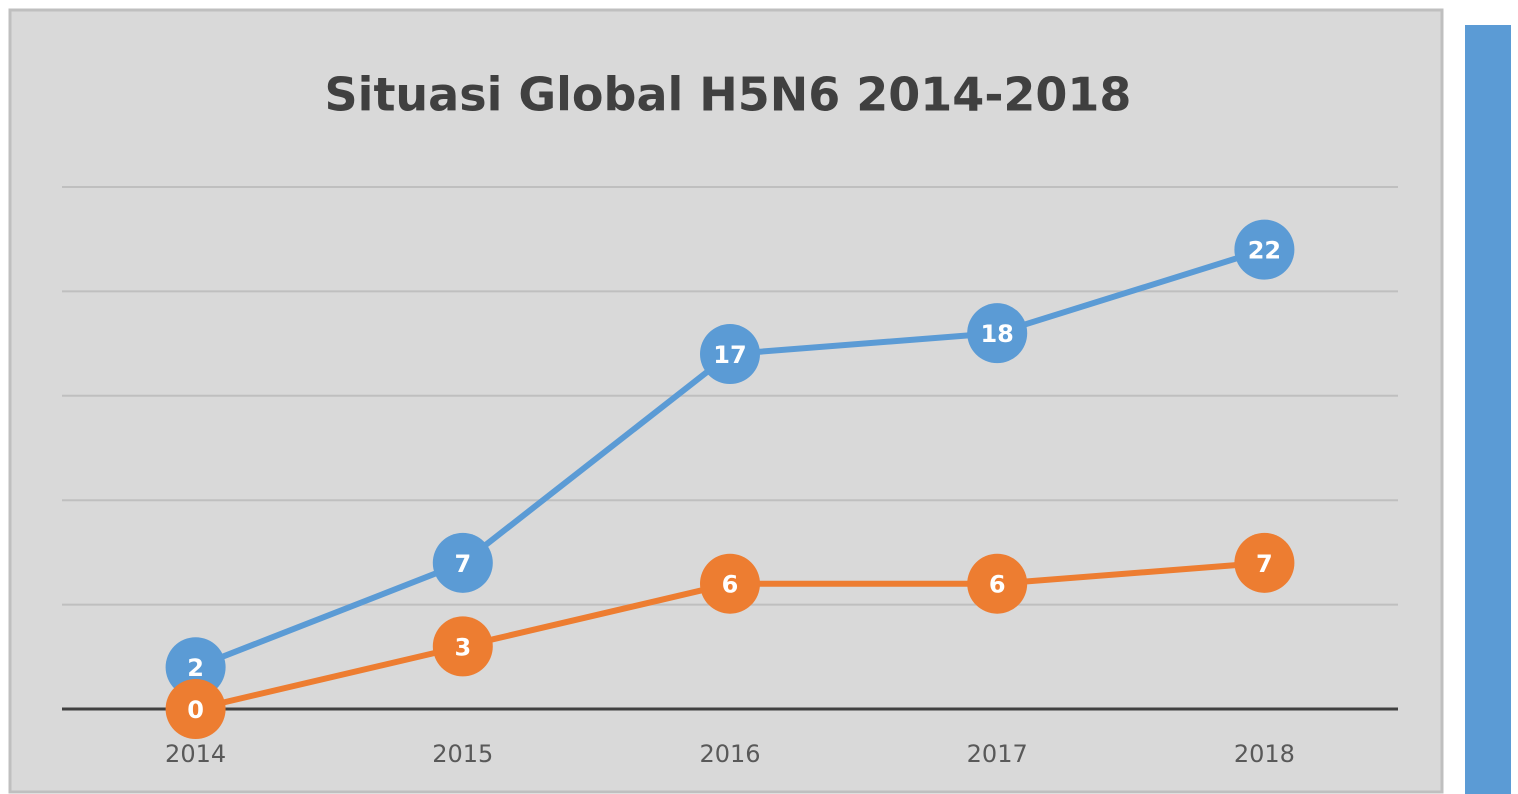 The image size is (1518, 794). What do you see at coordinates (997, 754) in the screenshot?
I see `x-tick-label: 2017` at bounding box center [997, 754].